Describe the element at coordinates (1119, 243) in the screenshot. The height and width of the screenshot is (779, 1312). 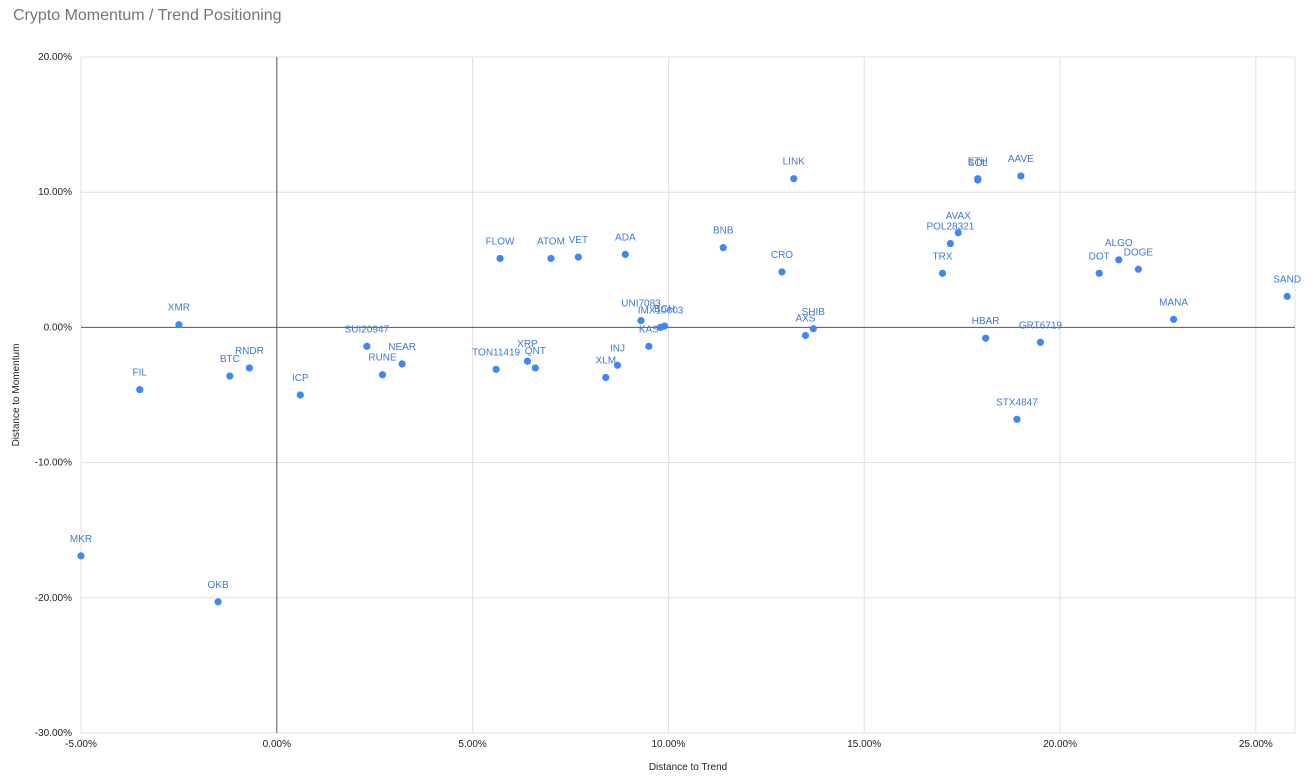
I see `point-label-algo: ALGO` at that location.